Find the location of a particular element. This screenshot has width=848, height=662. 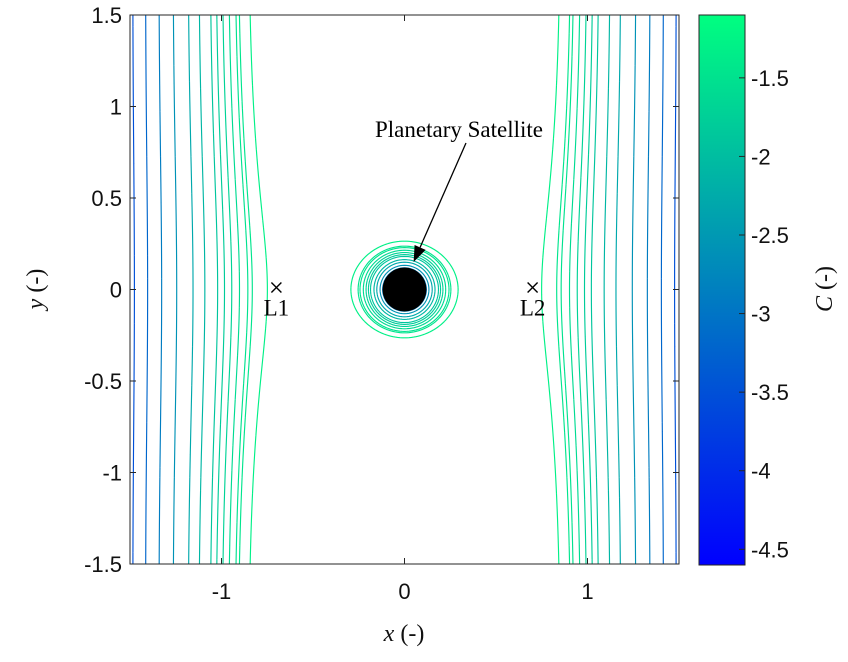

y-tick-label: -0.5 is located at coordinates (103, 381).